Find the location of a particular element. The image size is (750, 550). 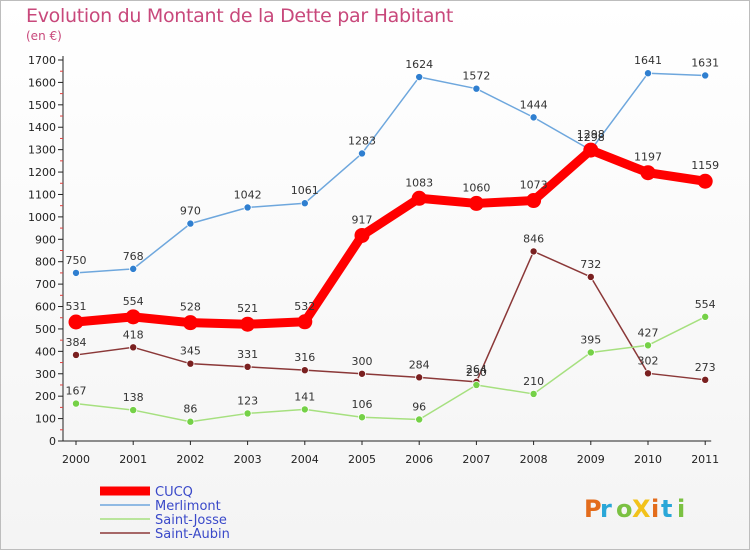

x-tick-label: 2003 is located at coordinates (248, 459).